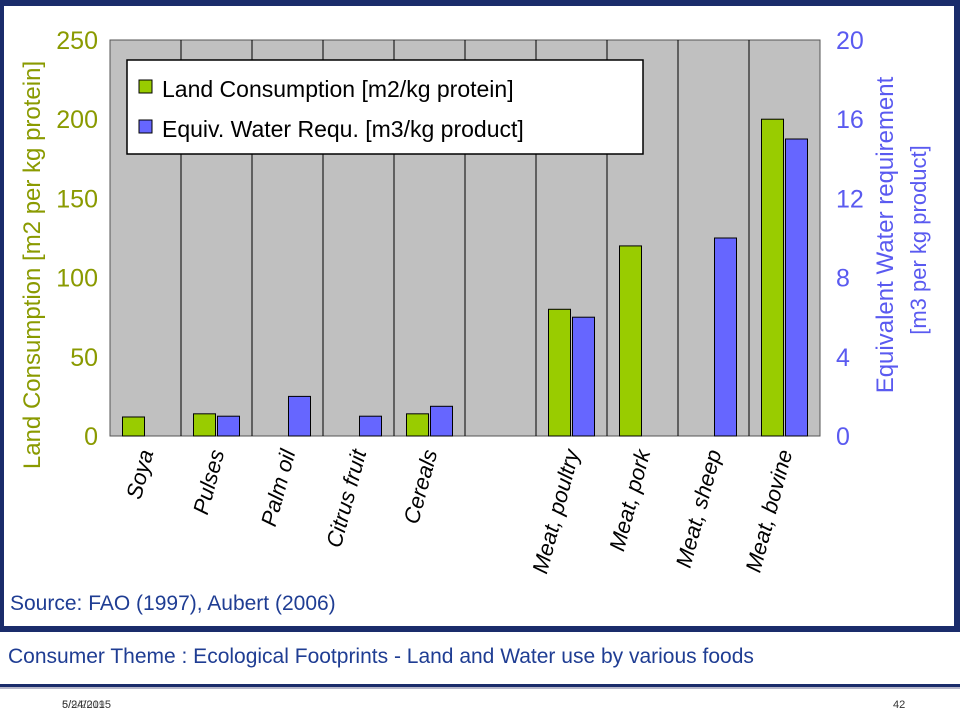 This screenshot has width=960, height=720. I want to click on y-tick-label-right: 16, so click(850, 120).